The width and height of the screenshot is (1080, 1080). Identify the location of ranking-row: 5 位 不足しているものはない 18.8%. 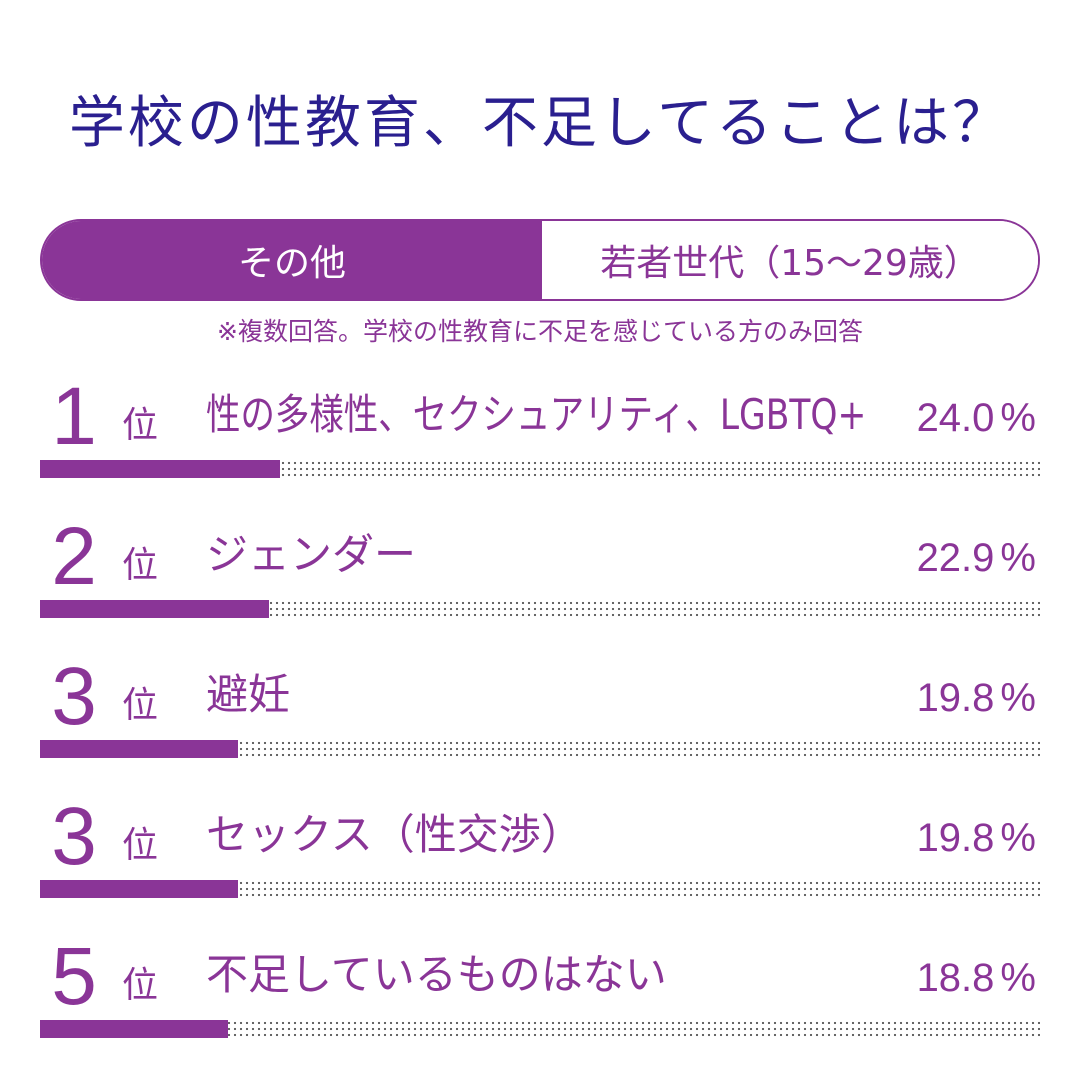
(540, 984).